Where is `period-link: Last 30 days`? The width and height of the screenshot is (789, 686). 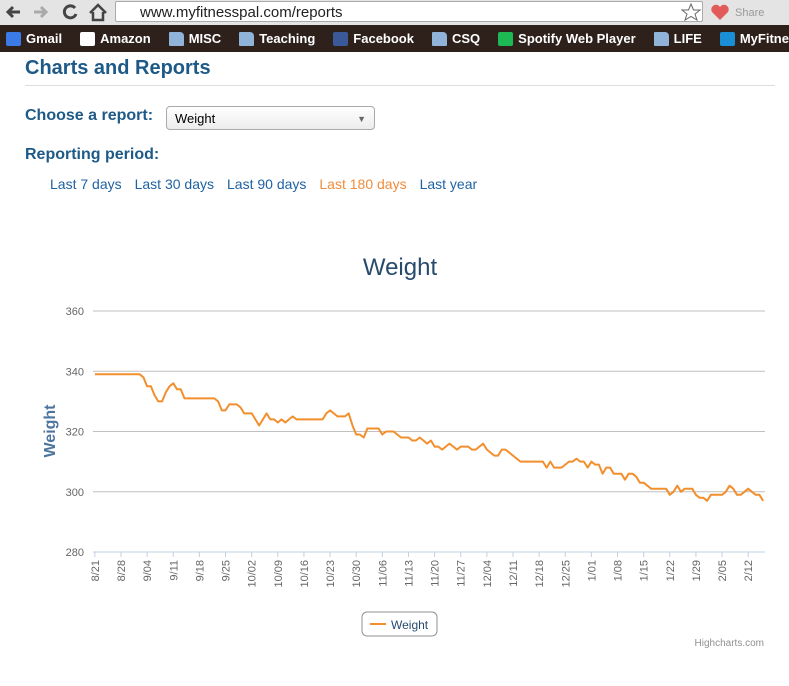 period-link: Last 30 days is located at coordinates (174, 184).